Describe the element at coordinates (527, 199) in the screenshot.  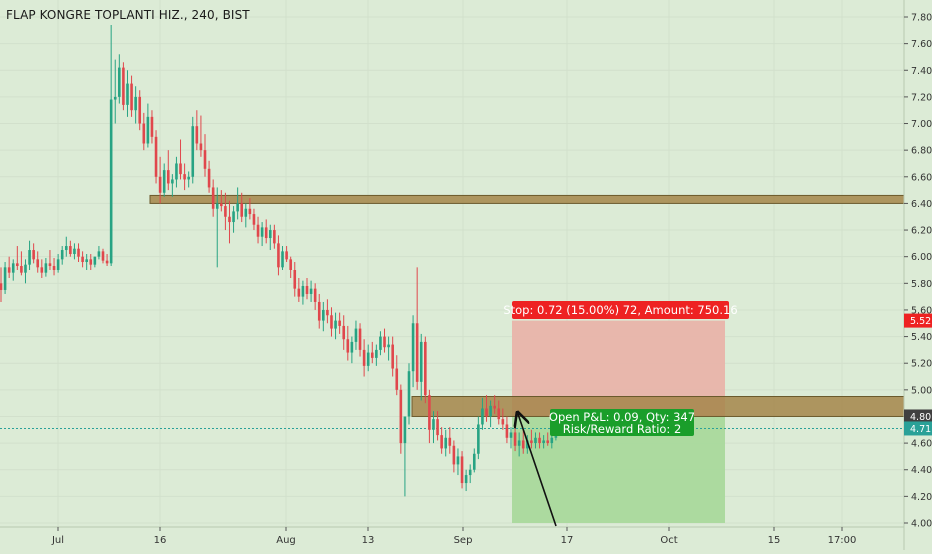
I see `resistance-zone` at that location.